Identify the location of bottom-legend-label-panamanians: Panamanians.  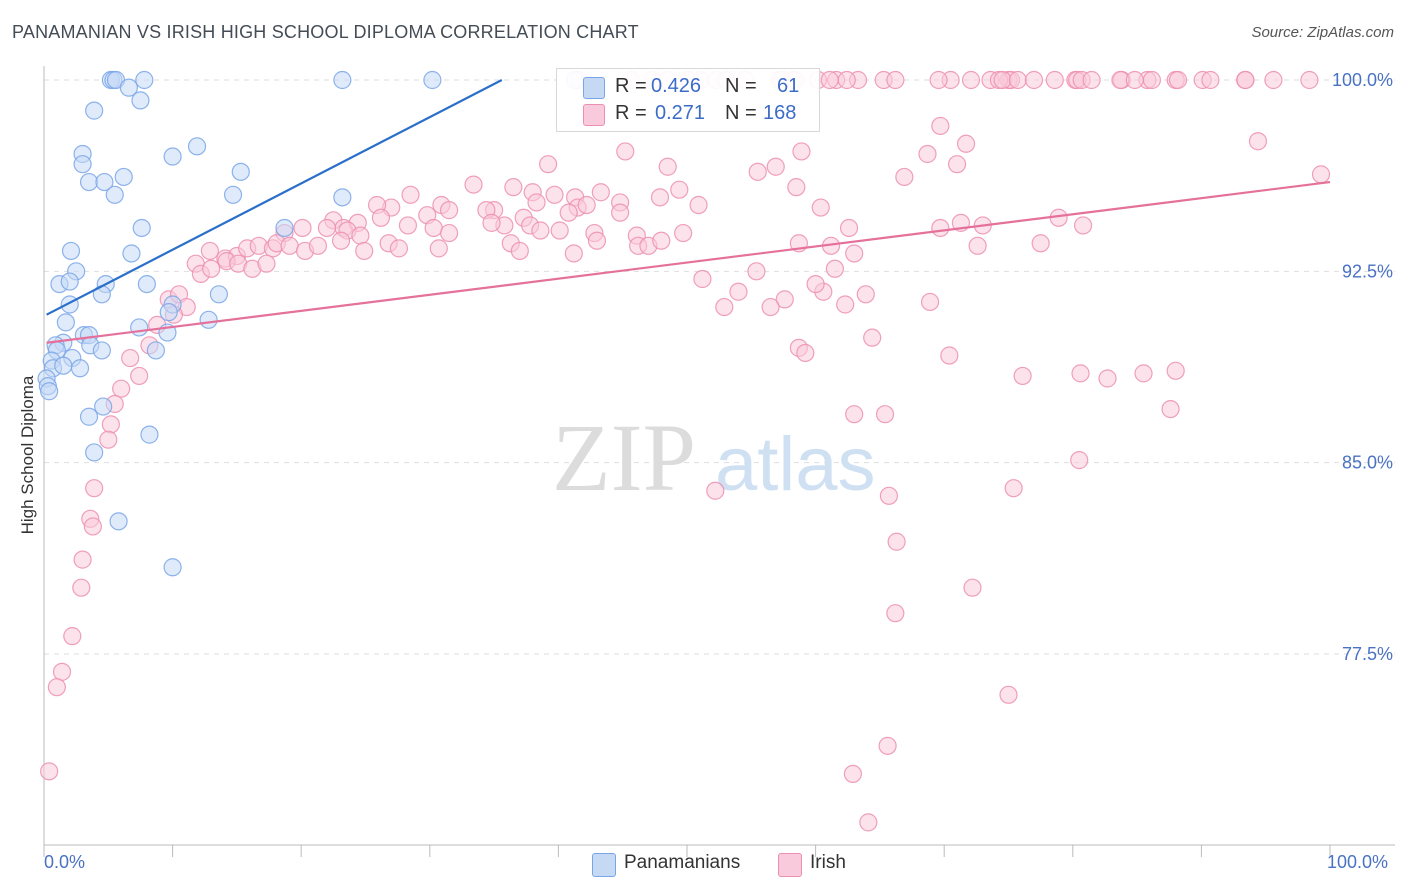
(682, 862).